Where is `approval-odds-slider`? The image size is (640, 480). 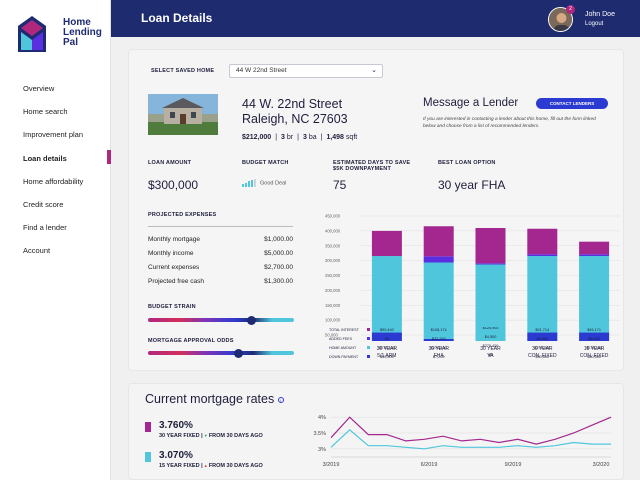
approval-odds-slider is located at coordinates (221, 353).